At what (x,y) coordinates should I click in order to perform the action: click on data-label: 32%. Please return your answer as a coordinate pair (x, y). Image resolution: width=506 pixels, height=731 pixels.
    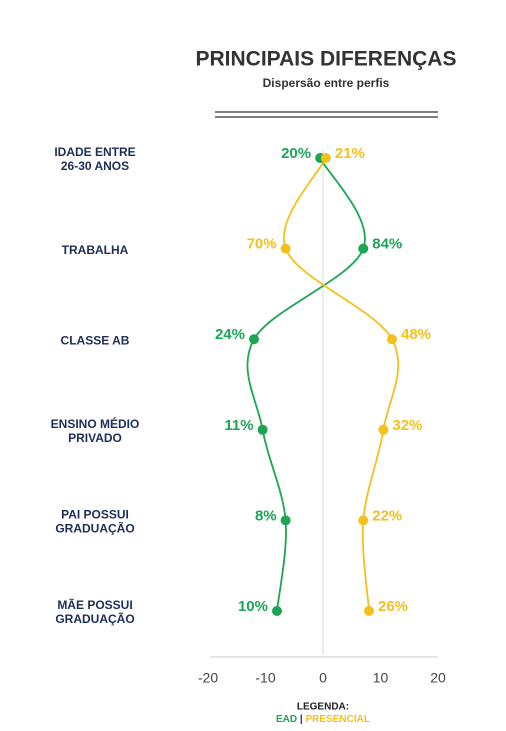
    Looking at the image, I should click on (407, 425).